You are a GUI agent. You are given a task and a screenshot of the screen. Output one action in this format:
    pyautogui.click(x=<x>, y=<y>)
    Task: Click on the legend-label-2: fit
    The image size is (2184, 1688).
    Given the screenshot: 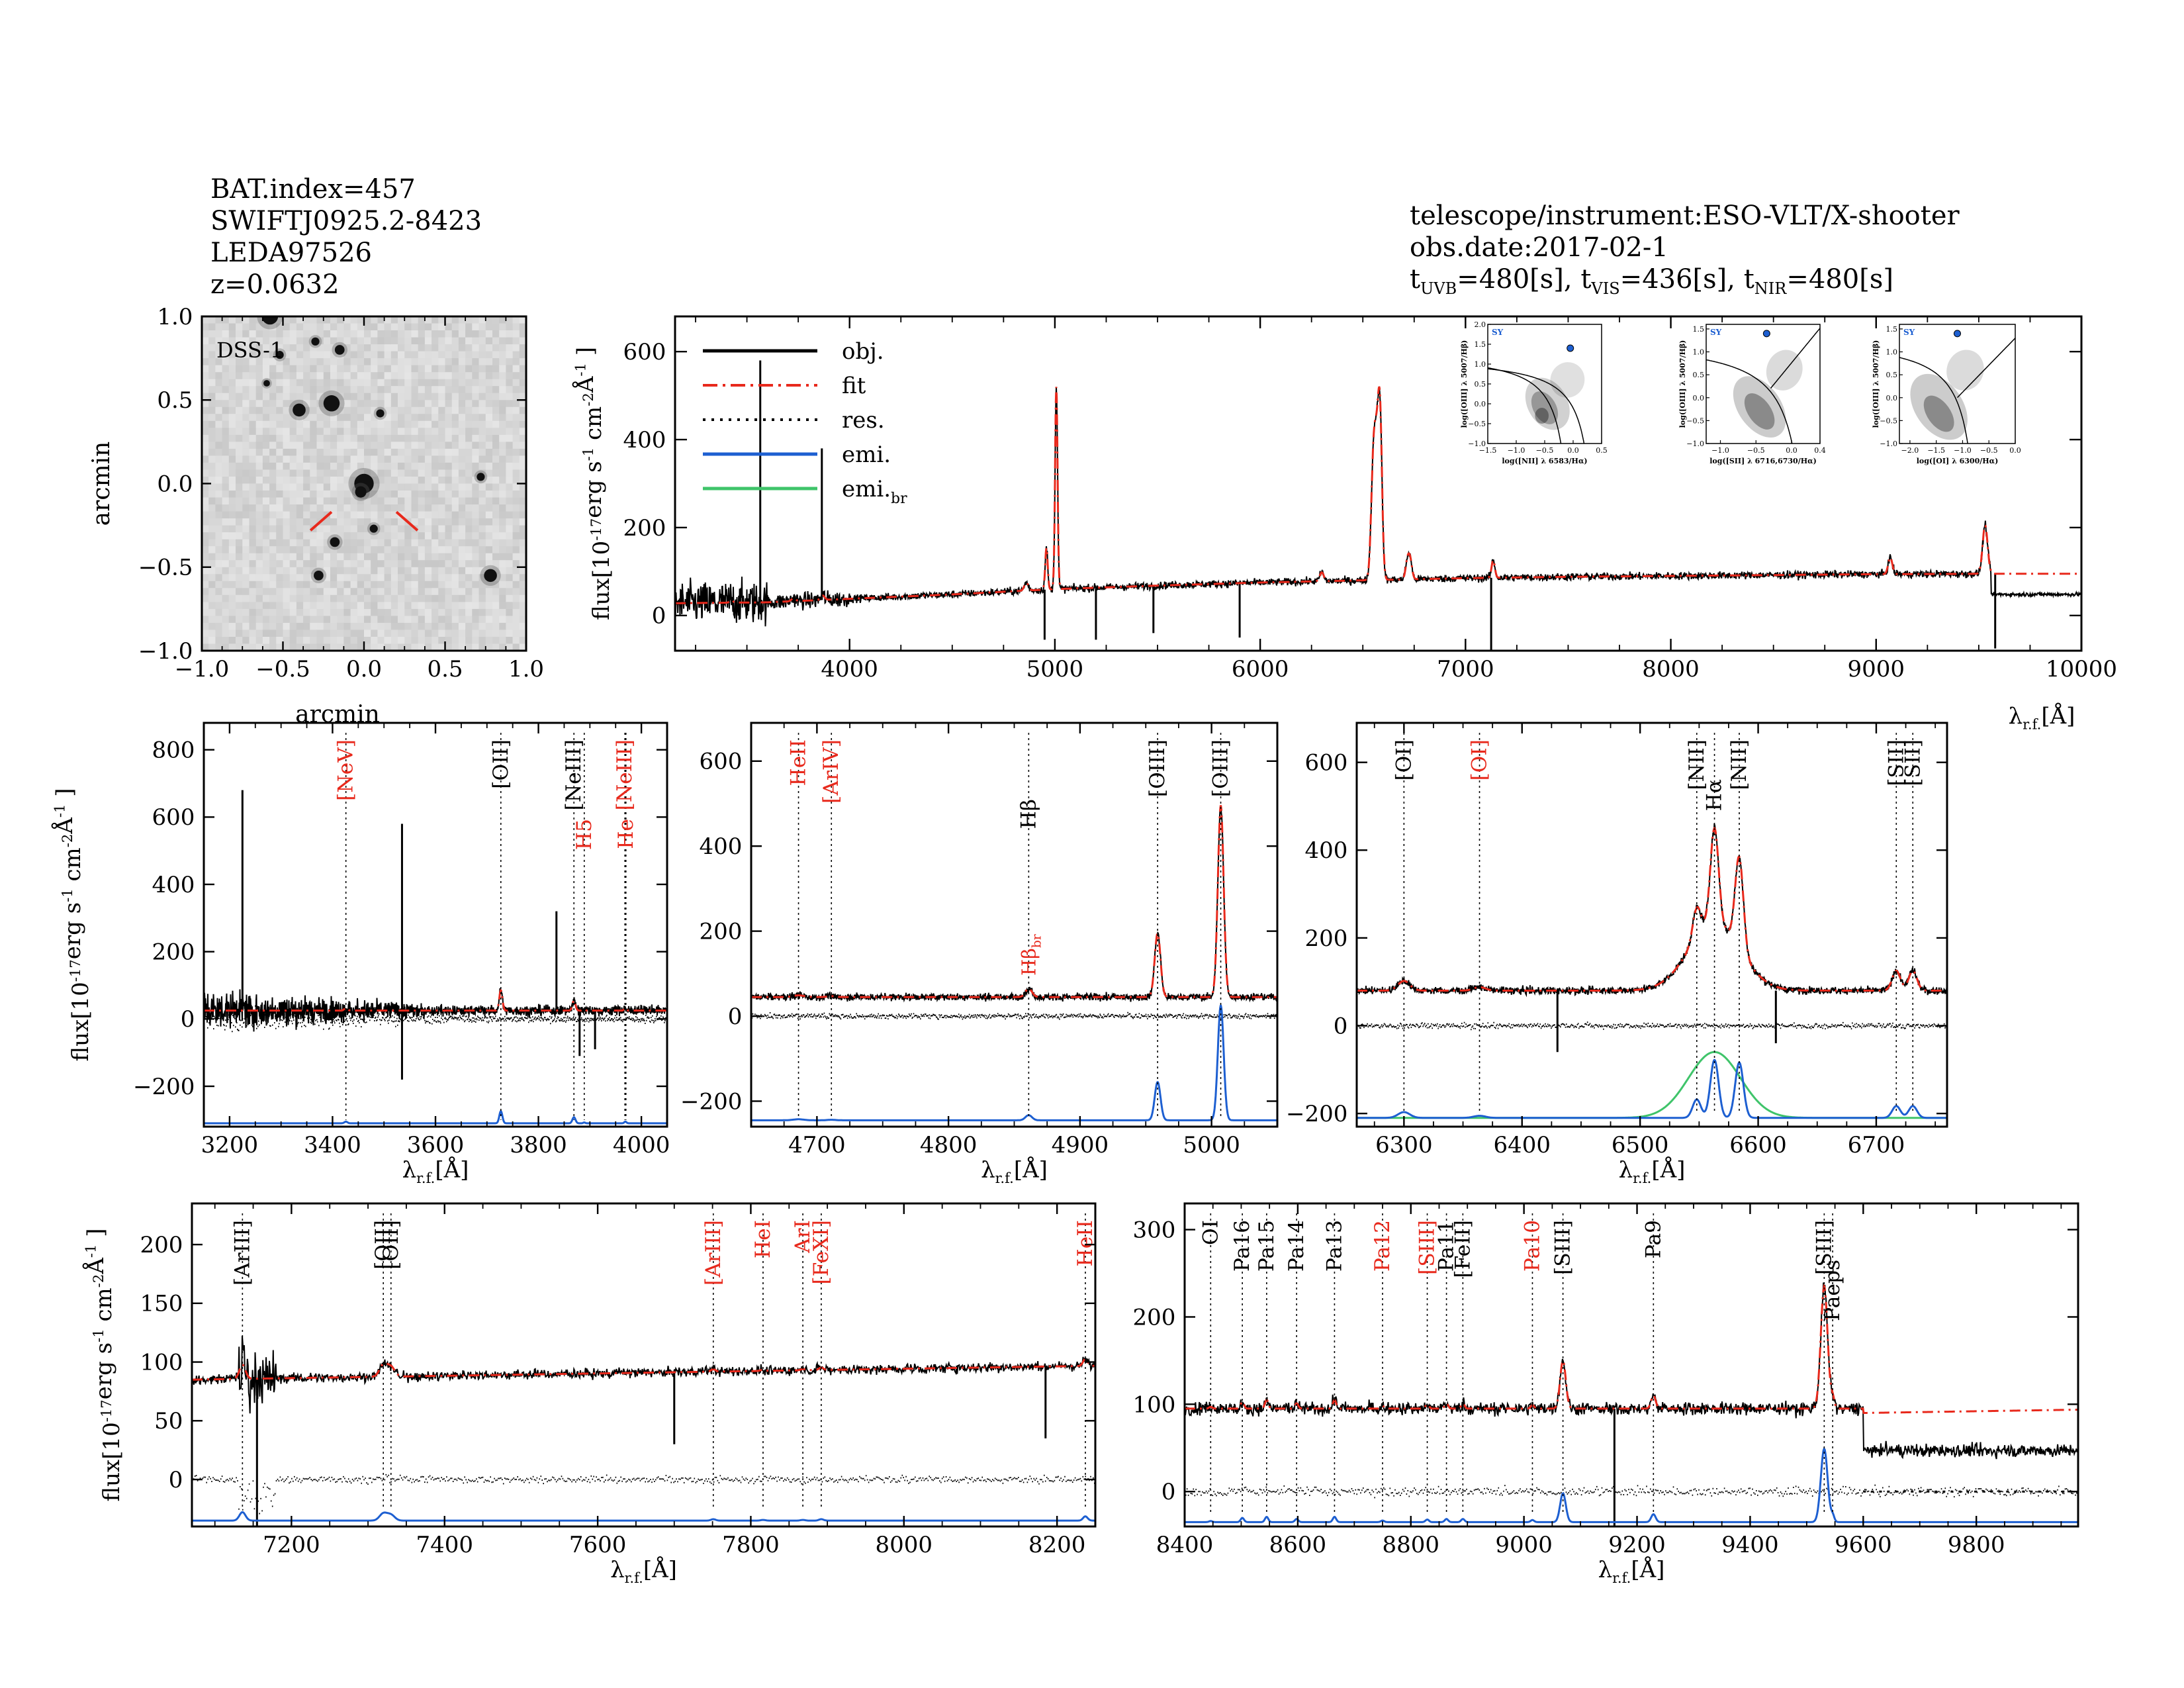 What is the action you would take?
    pyautogui.click(x=854, y=386)
    